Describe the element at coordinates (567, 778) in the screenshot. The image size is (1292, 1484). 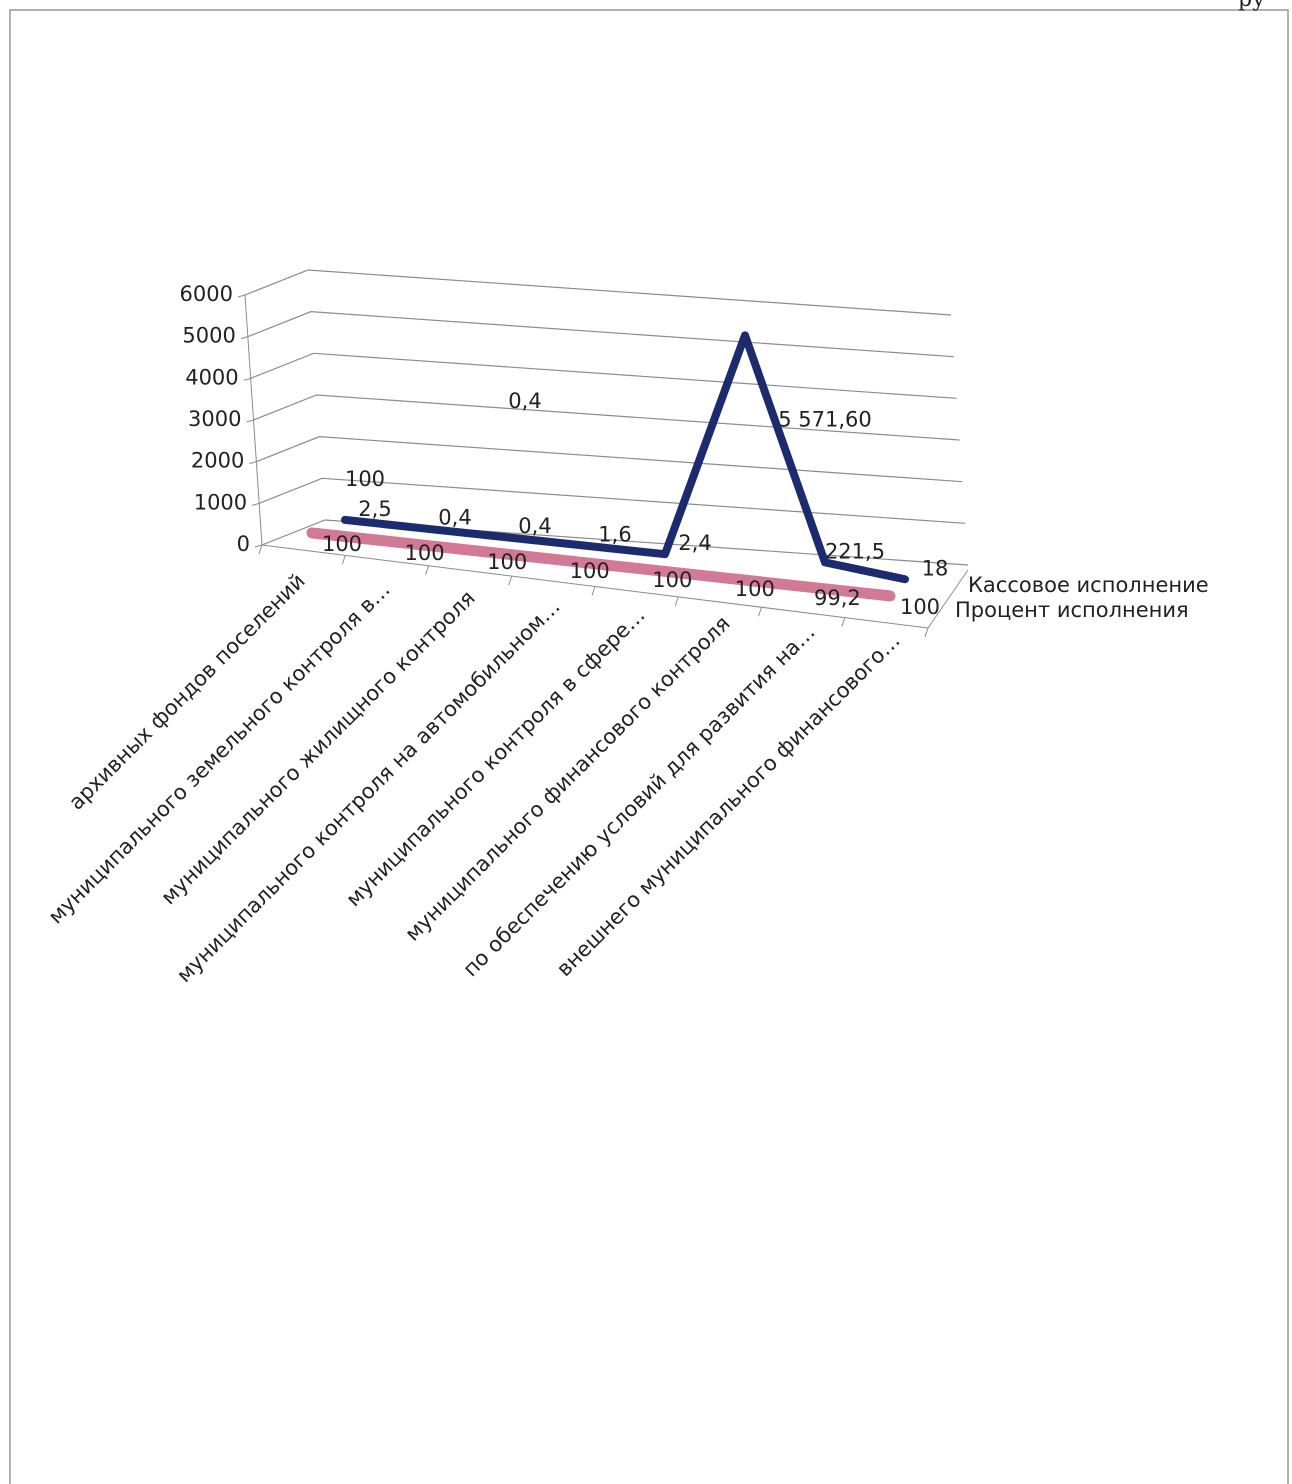
I see `x-tick-label: муниципального финансового контроля` at that location.